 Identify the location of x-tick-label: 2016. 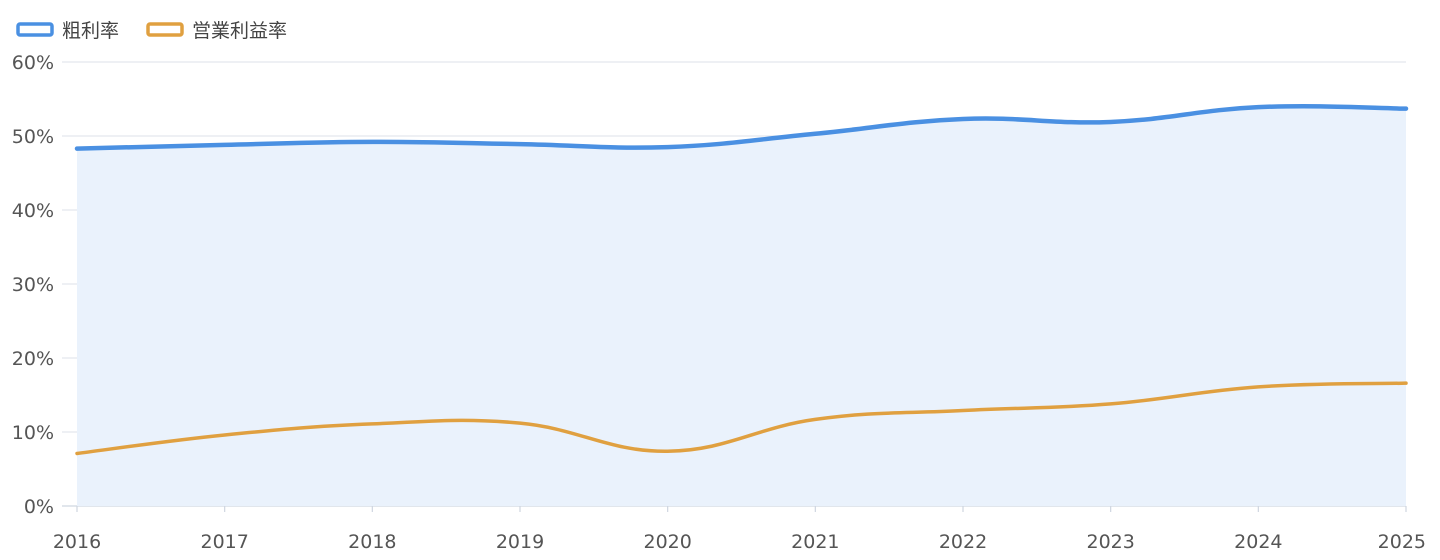
(77, 542).